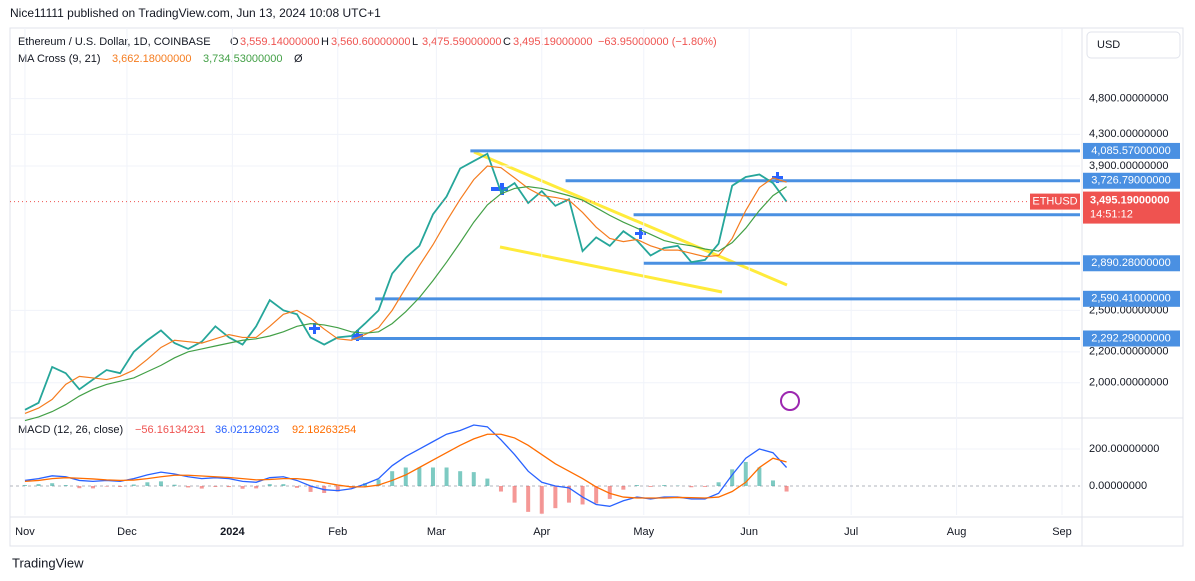  What do you see at coordinates (170, 430) in the screenshot?
I see `macd-value: −56.16134231` at bounding box center [170, 430].